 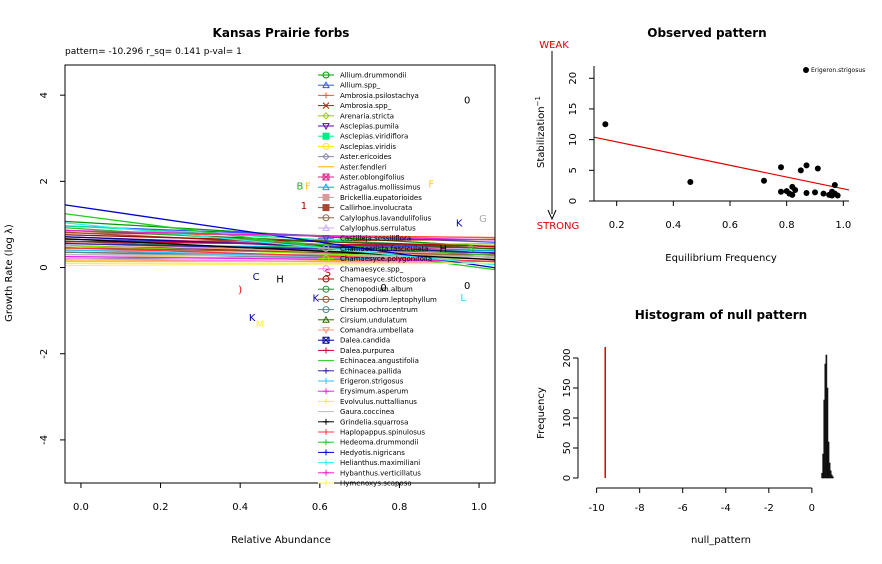 I want to click on point-label-4: 1, so click(x=304, y=206).